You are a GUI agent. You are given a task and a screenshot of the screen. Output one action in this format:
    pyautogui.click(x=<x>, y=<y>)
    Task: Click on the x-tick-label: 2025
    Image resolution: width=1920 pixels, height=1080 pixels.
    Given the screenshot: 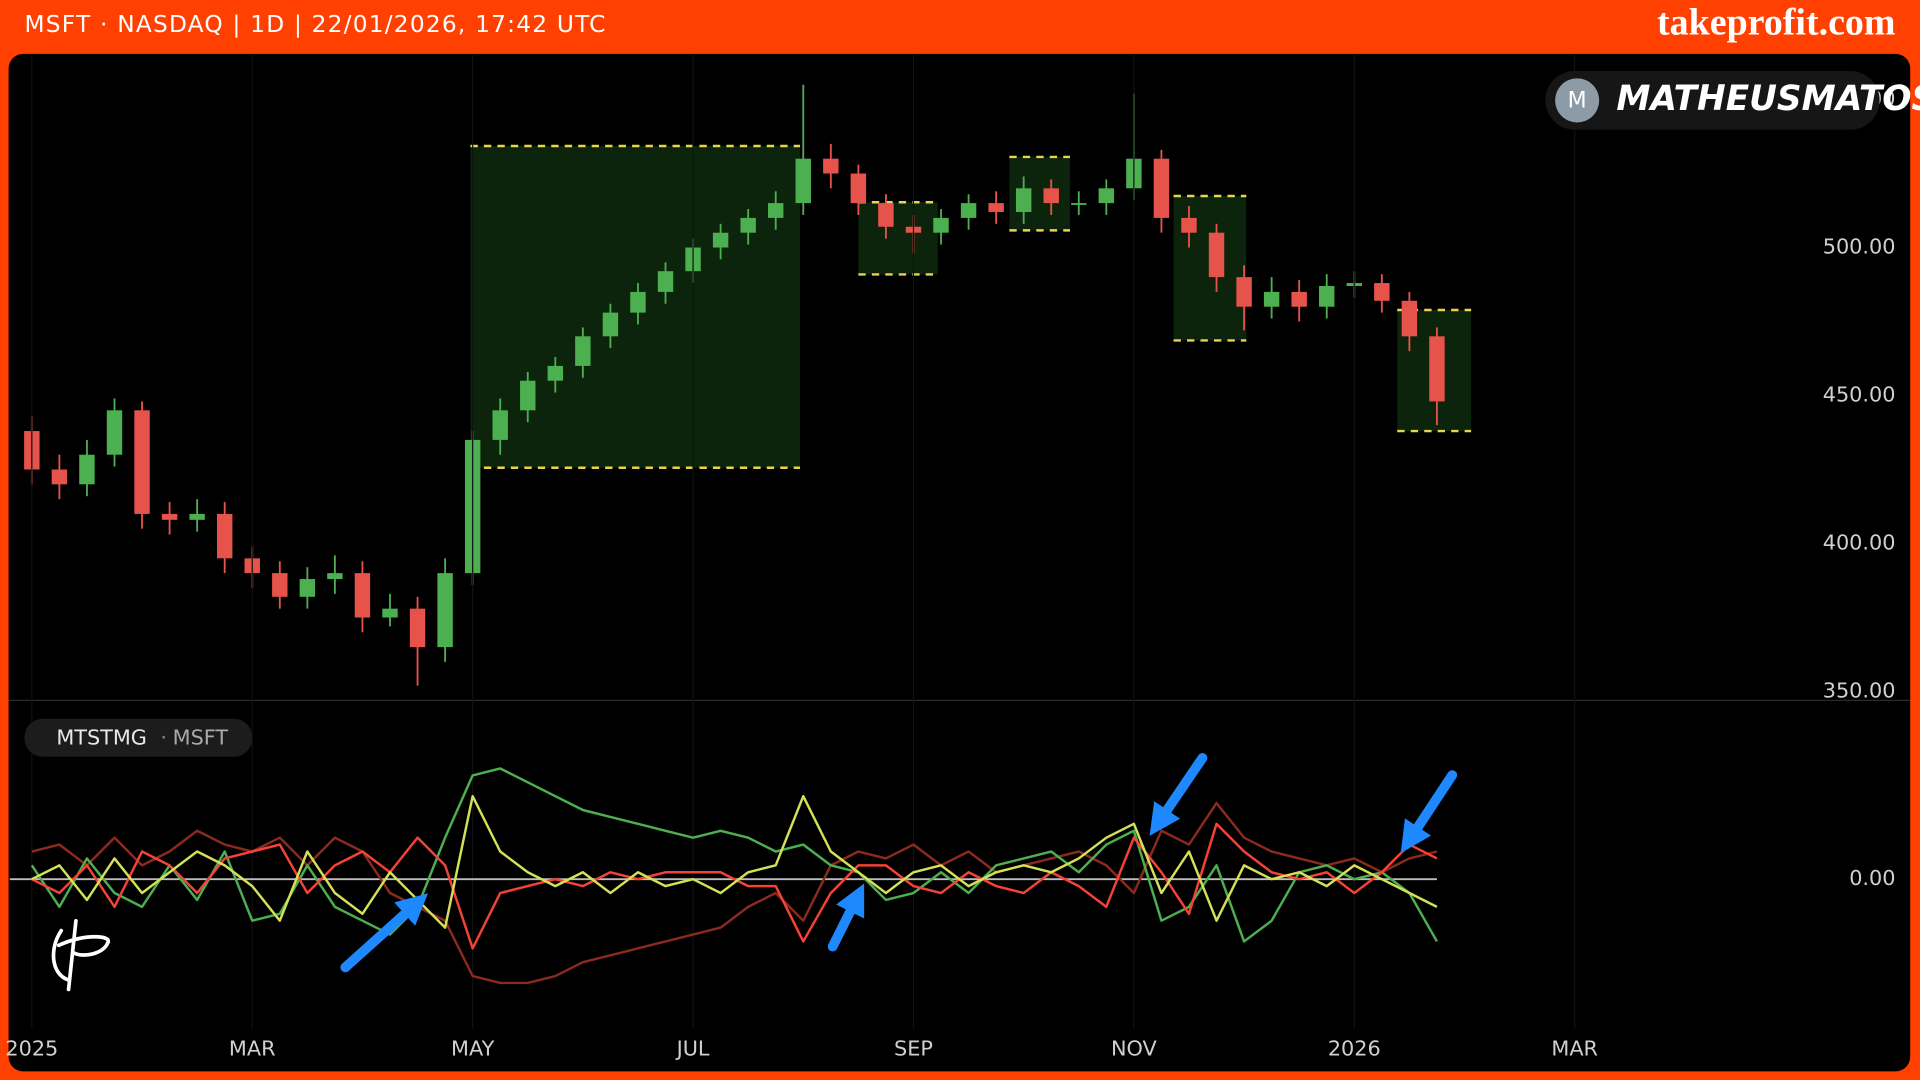 What is the action you would take?
    pyautogui.click(x=31, y=1048)
    